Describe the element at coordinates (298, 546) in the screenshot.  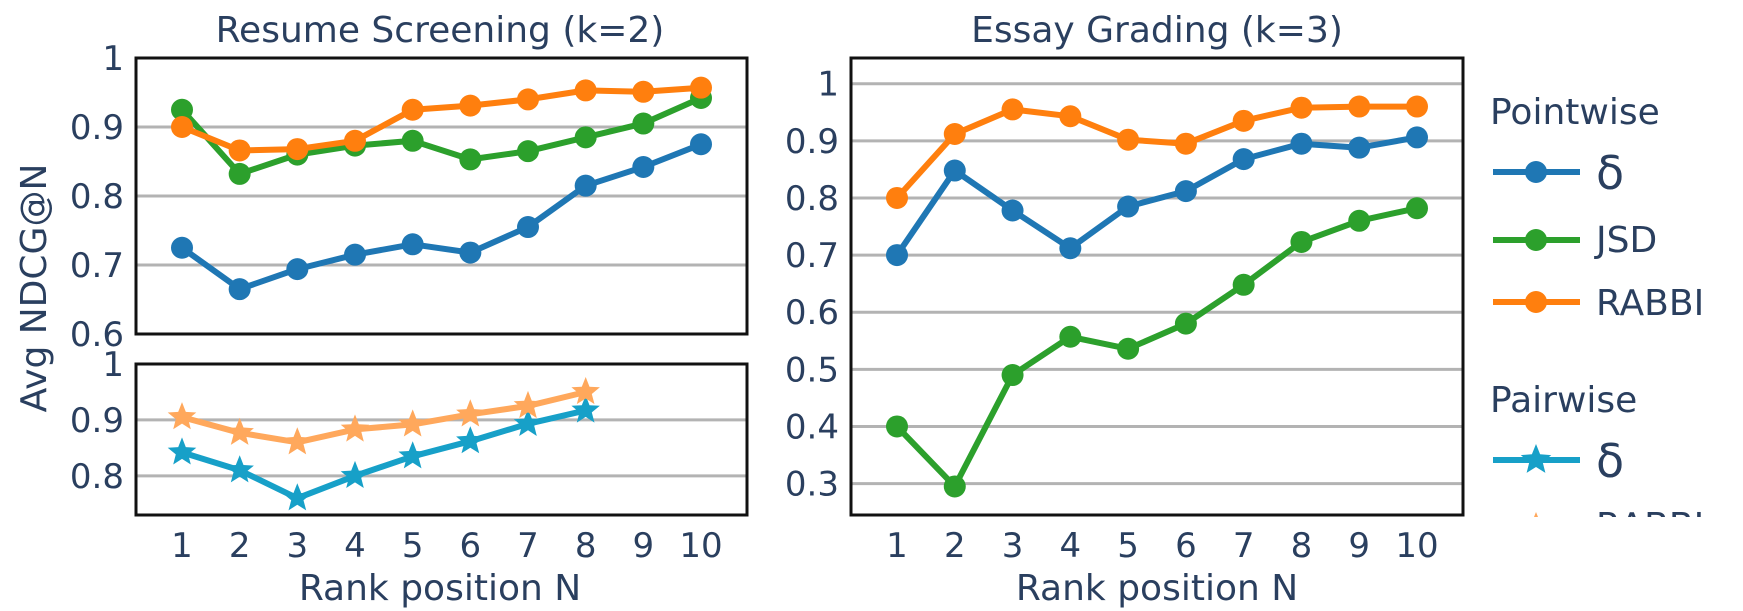
I see `x-tick-label: 3` at that location.